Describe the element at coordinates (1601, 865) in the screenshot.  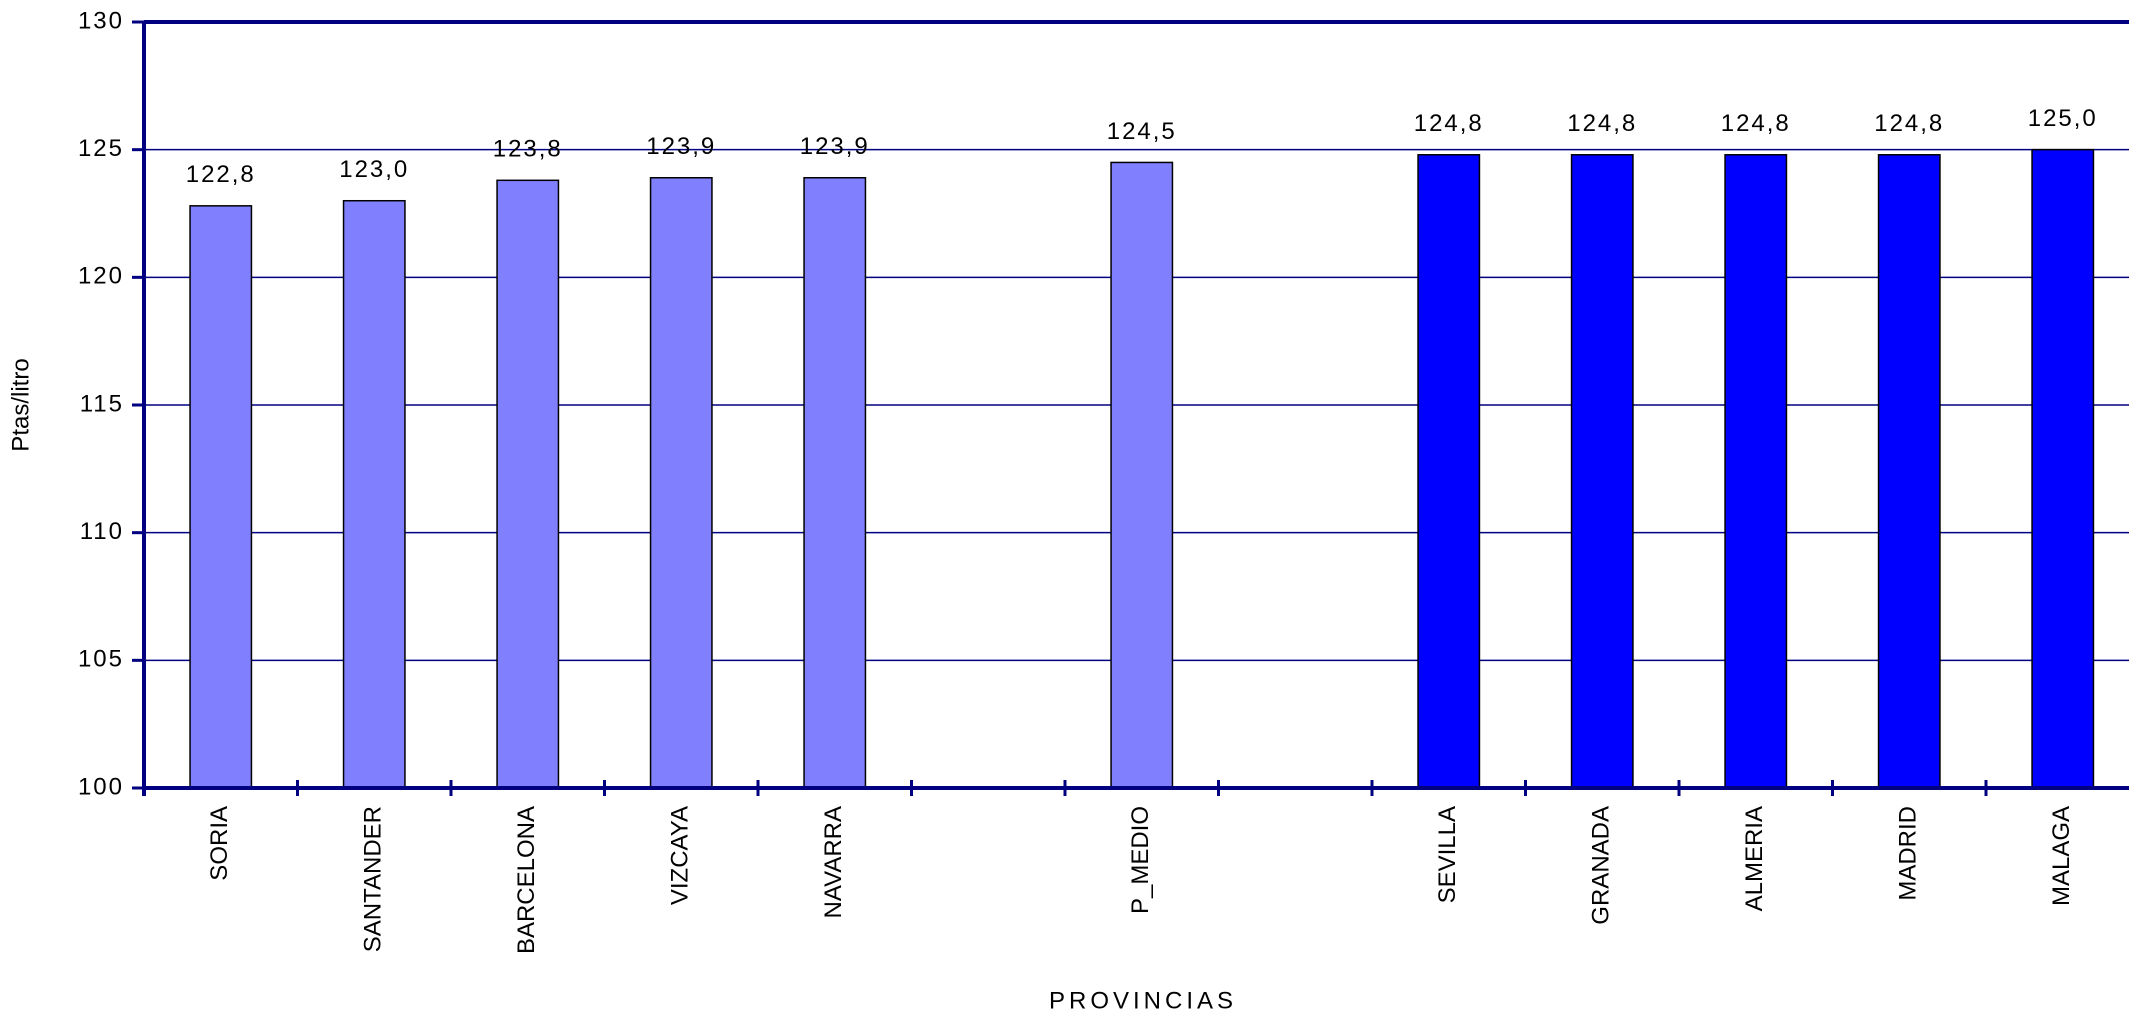
I see `x-tick-label: GRANADA` at that location.